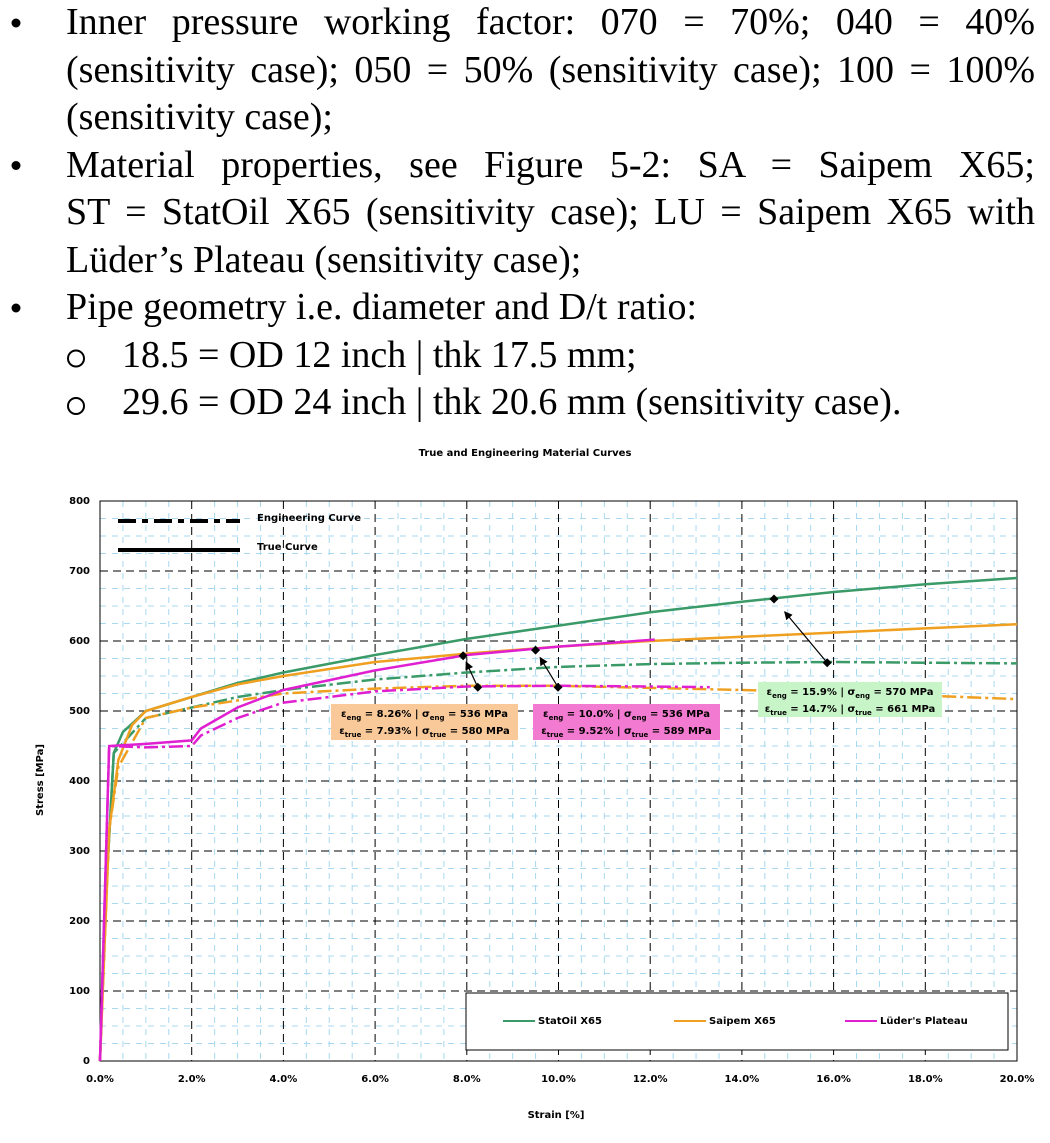 The image size is (1050, 1143). I want to click on x-axis-title: Strain [%], so click(556, 1115).